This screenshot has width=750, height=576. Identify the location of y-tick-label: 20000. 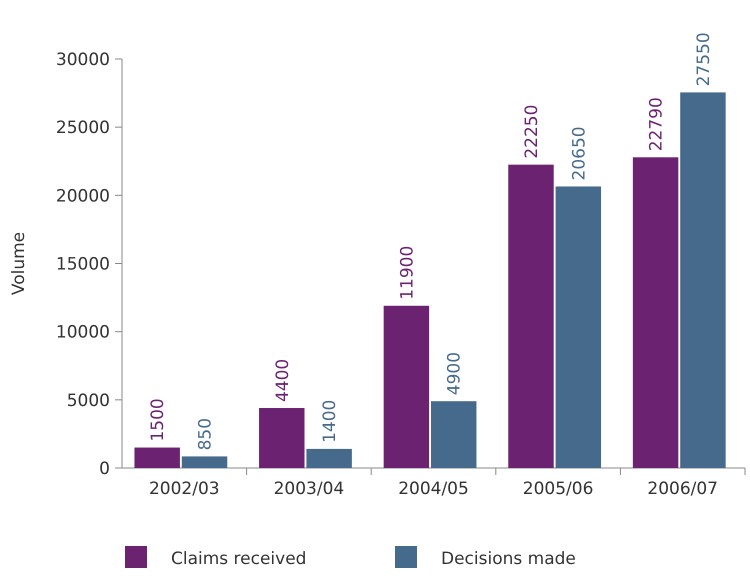
(83, 196).